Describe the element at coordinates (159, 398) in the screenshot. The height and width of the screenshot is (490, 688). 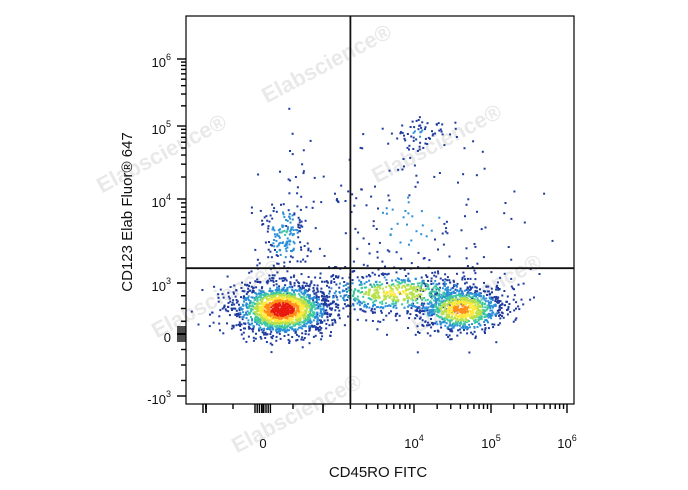
I see `y-tick-label: -103` at that location.